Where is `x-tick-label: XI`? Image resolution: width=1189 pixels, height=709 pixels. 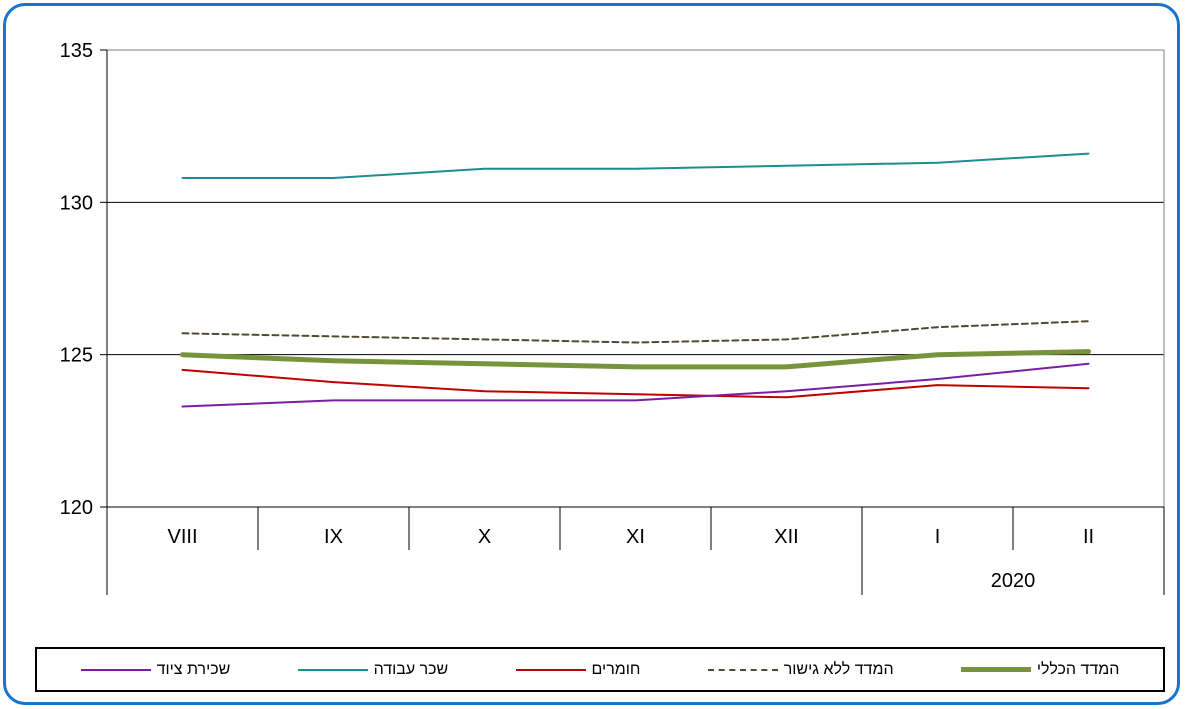 x-tick-label: XI is located at coordinates (635, 537).